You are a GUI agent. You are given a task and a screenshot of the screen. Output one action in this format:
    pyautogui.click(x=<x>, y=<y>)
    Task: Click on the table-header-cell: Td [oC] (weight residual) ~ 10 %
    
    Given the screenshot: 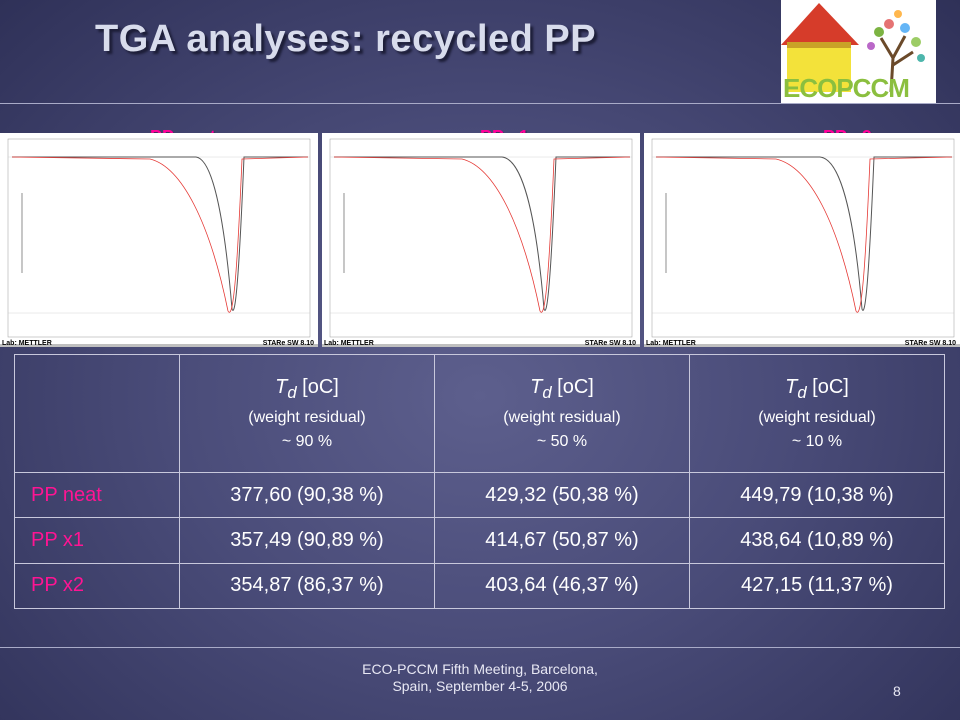 What is the action you would take?
    pyautogui.click(x=817, y=413)
    